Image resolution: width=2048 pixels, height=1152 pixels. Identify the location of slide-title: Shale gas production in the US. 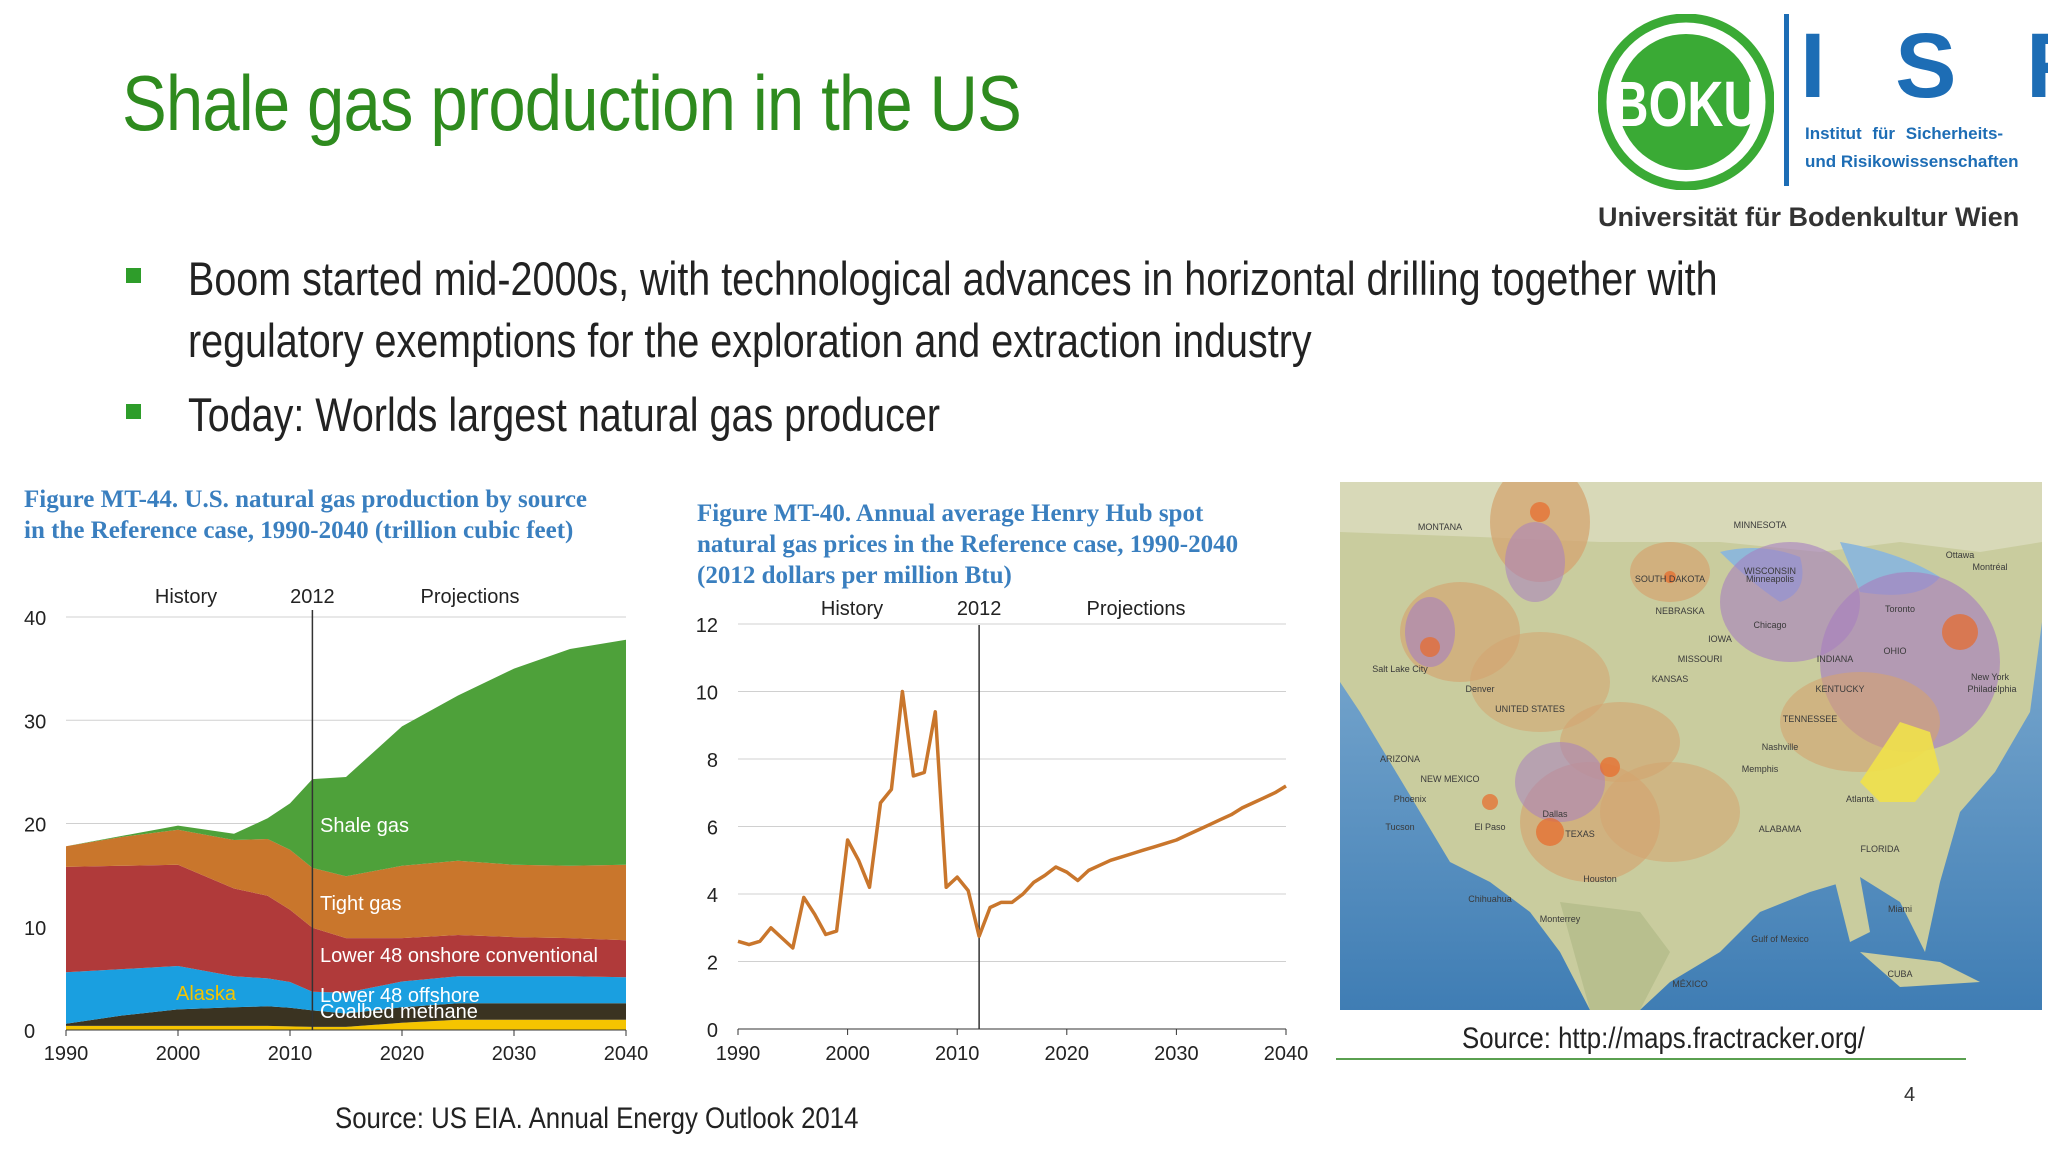
(572, 103).